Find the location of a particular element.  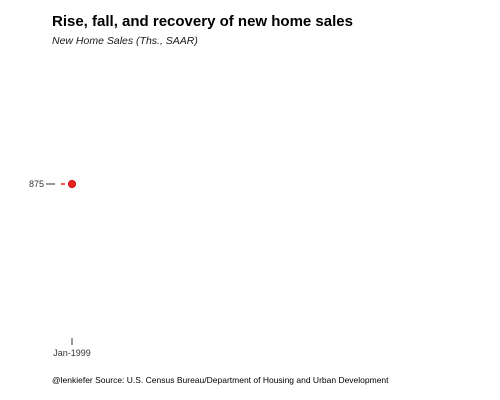

chart-subtitle: New Home Sales (Ths., SAAR) is located at coordinates (125, 41).